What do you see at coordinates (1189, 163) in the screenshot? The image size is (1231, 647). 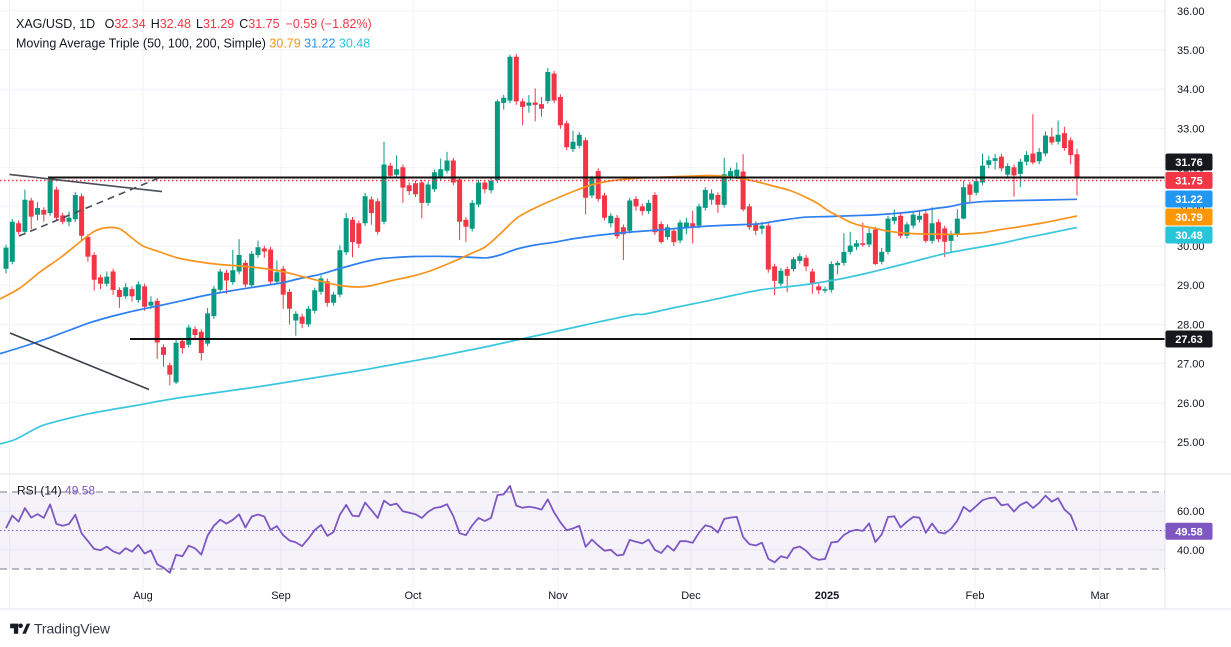 I see `svg-text: 31.76` at bounding box center [1189, 163].